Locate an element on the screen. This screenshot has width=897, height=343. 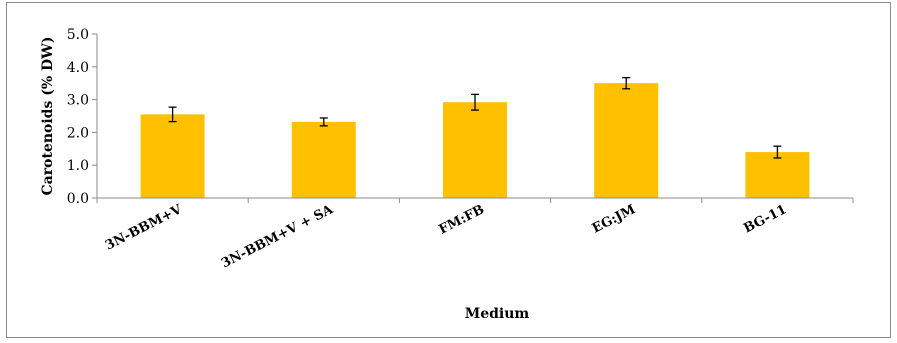
x-category-label: EG:JM is located at coordinates (614, 219).